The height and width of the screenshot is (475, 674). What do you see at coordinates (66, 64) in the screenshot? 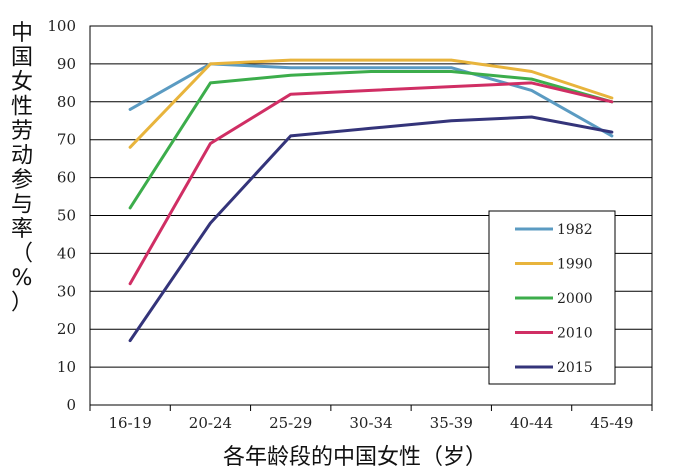
I see `y-tick-label-90: 90` at bounding box center [66, 64].